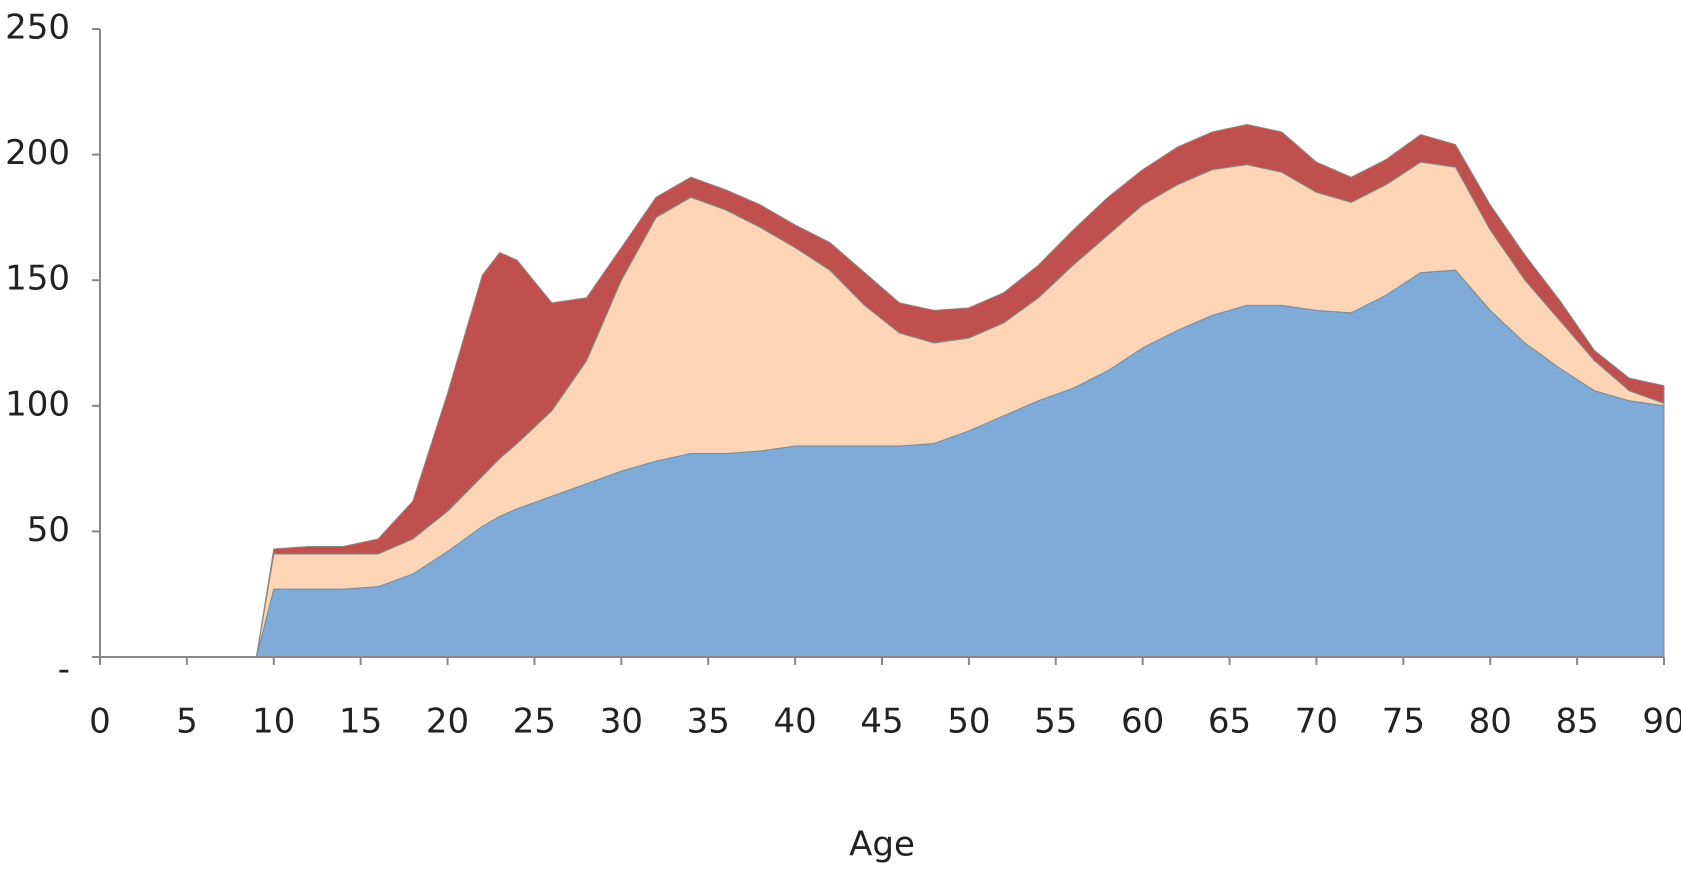 This screenshot has width=1681, height=869. Describe the element at coordinates (64, 670) in the screenshot. I see `y-tick-label: -` at that location.